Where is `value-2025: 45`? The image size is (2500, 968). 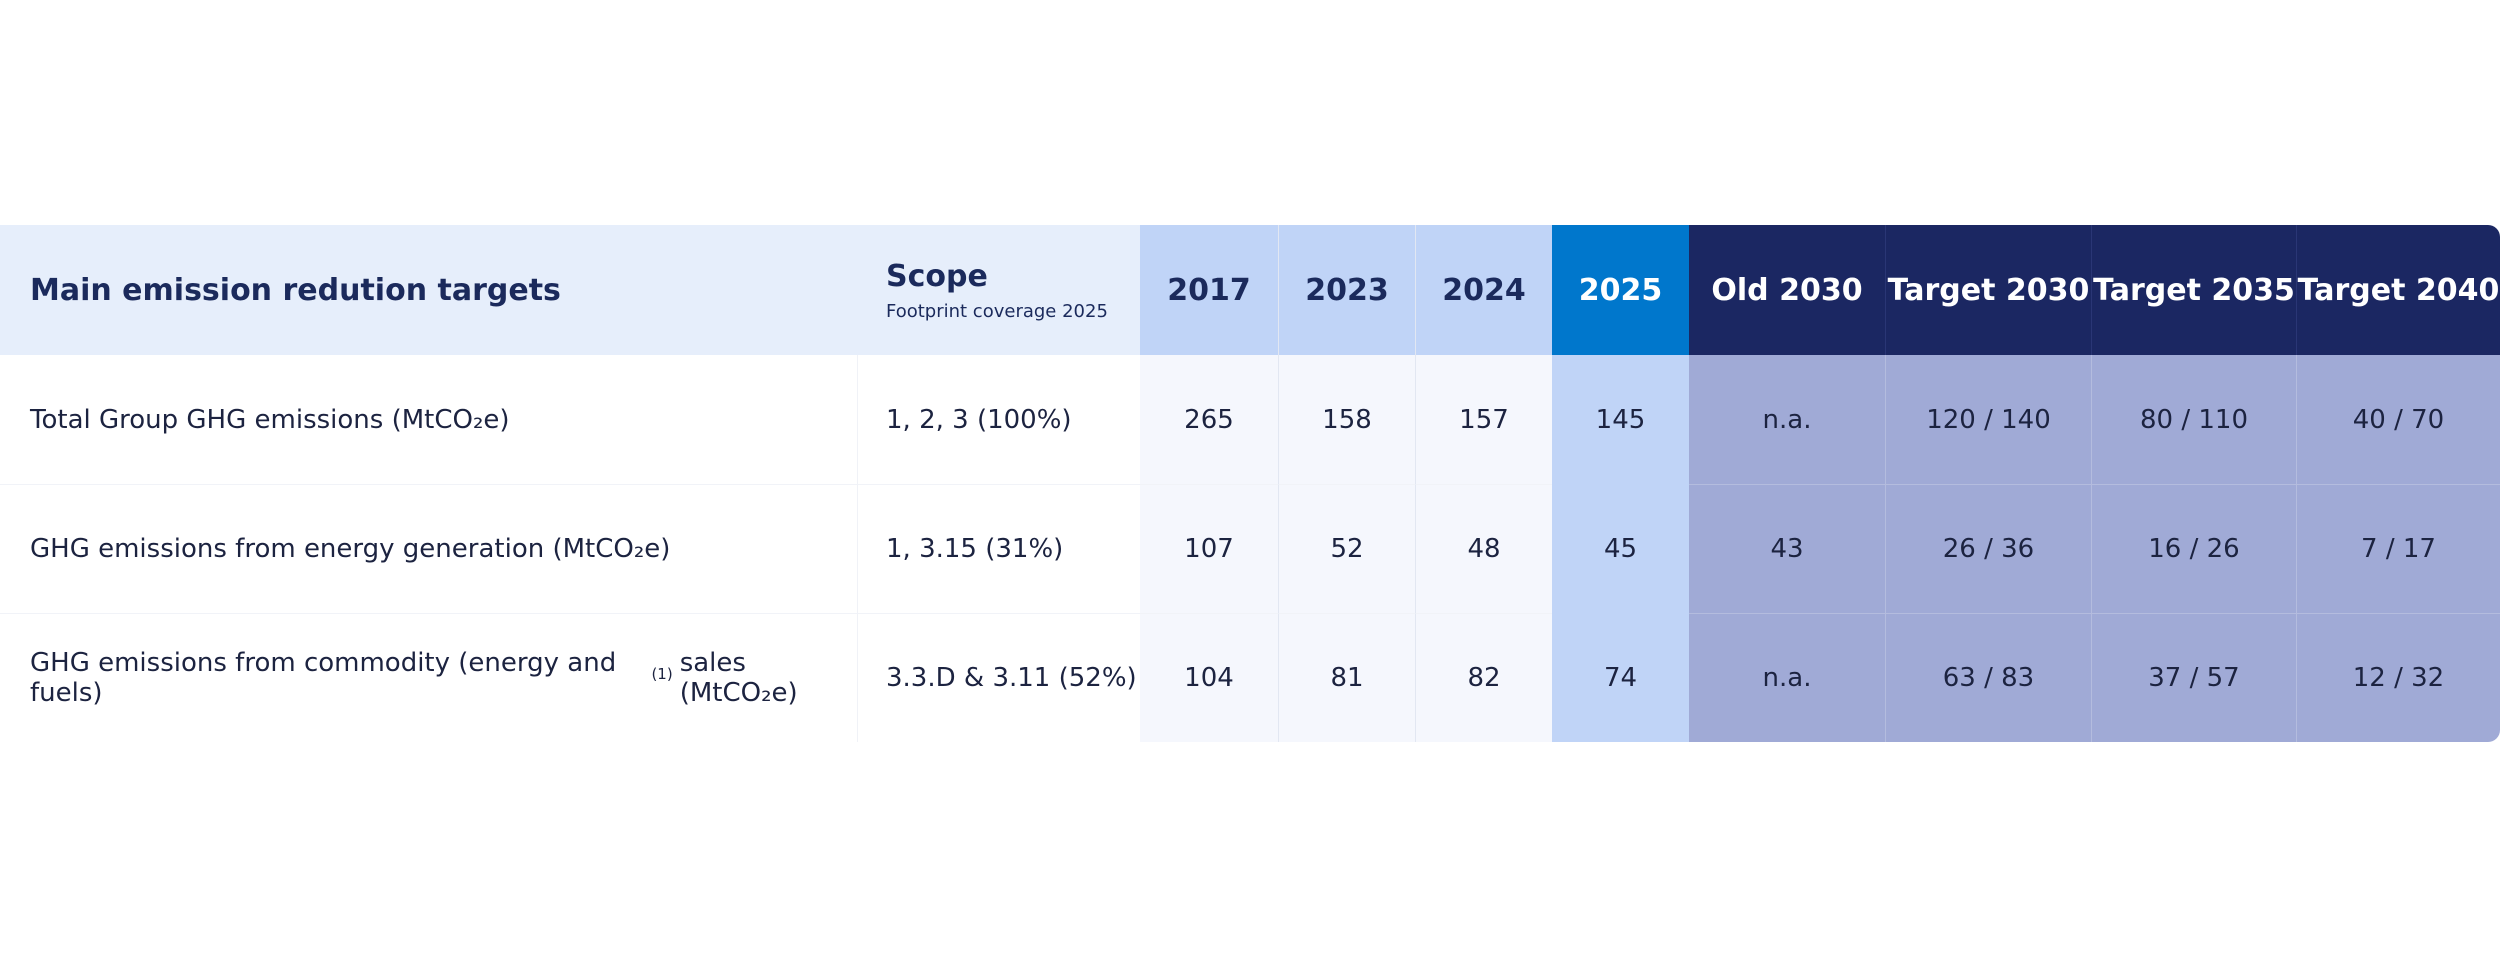
value-2025: 45 is located at coordinates (1620, 548).